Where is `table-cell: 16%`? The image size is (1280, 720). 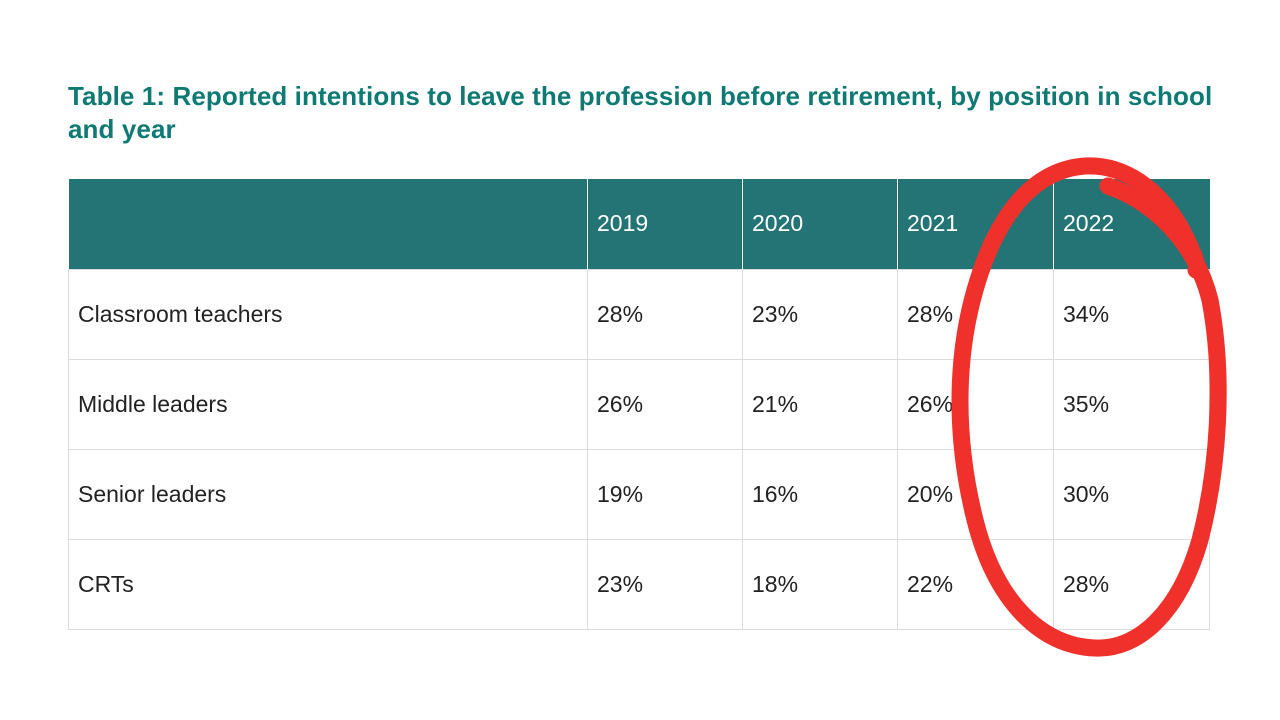
table-cell: 16% is located at coordinates (820, 494).